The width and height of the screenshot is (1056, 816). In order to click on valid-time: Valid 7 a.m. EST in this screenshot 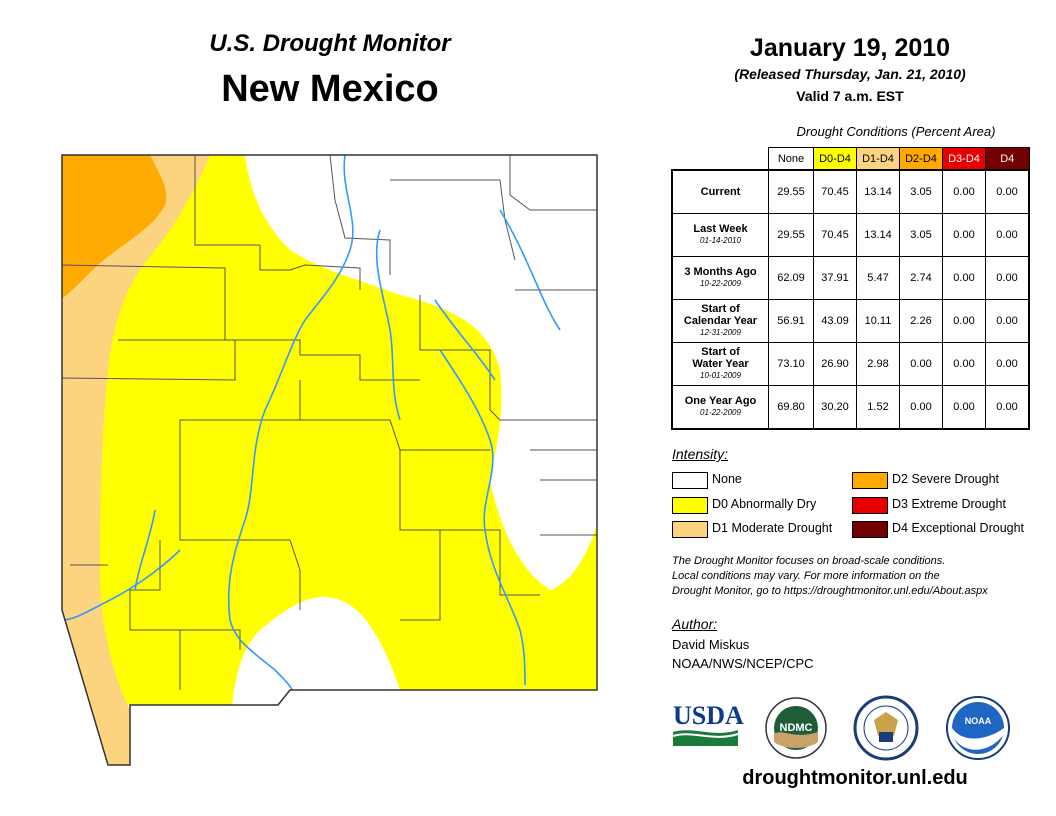, I will do `click(850, 96)`.